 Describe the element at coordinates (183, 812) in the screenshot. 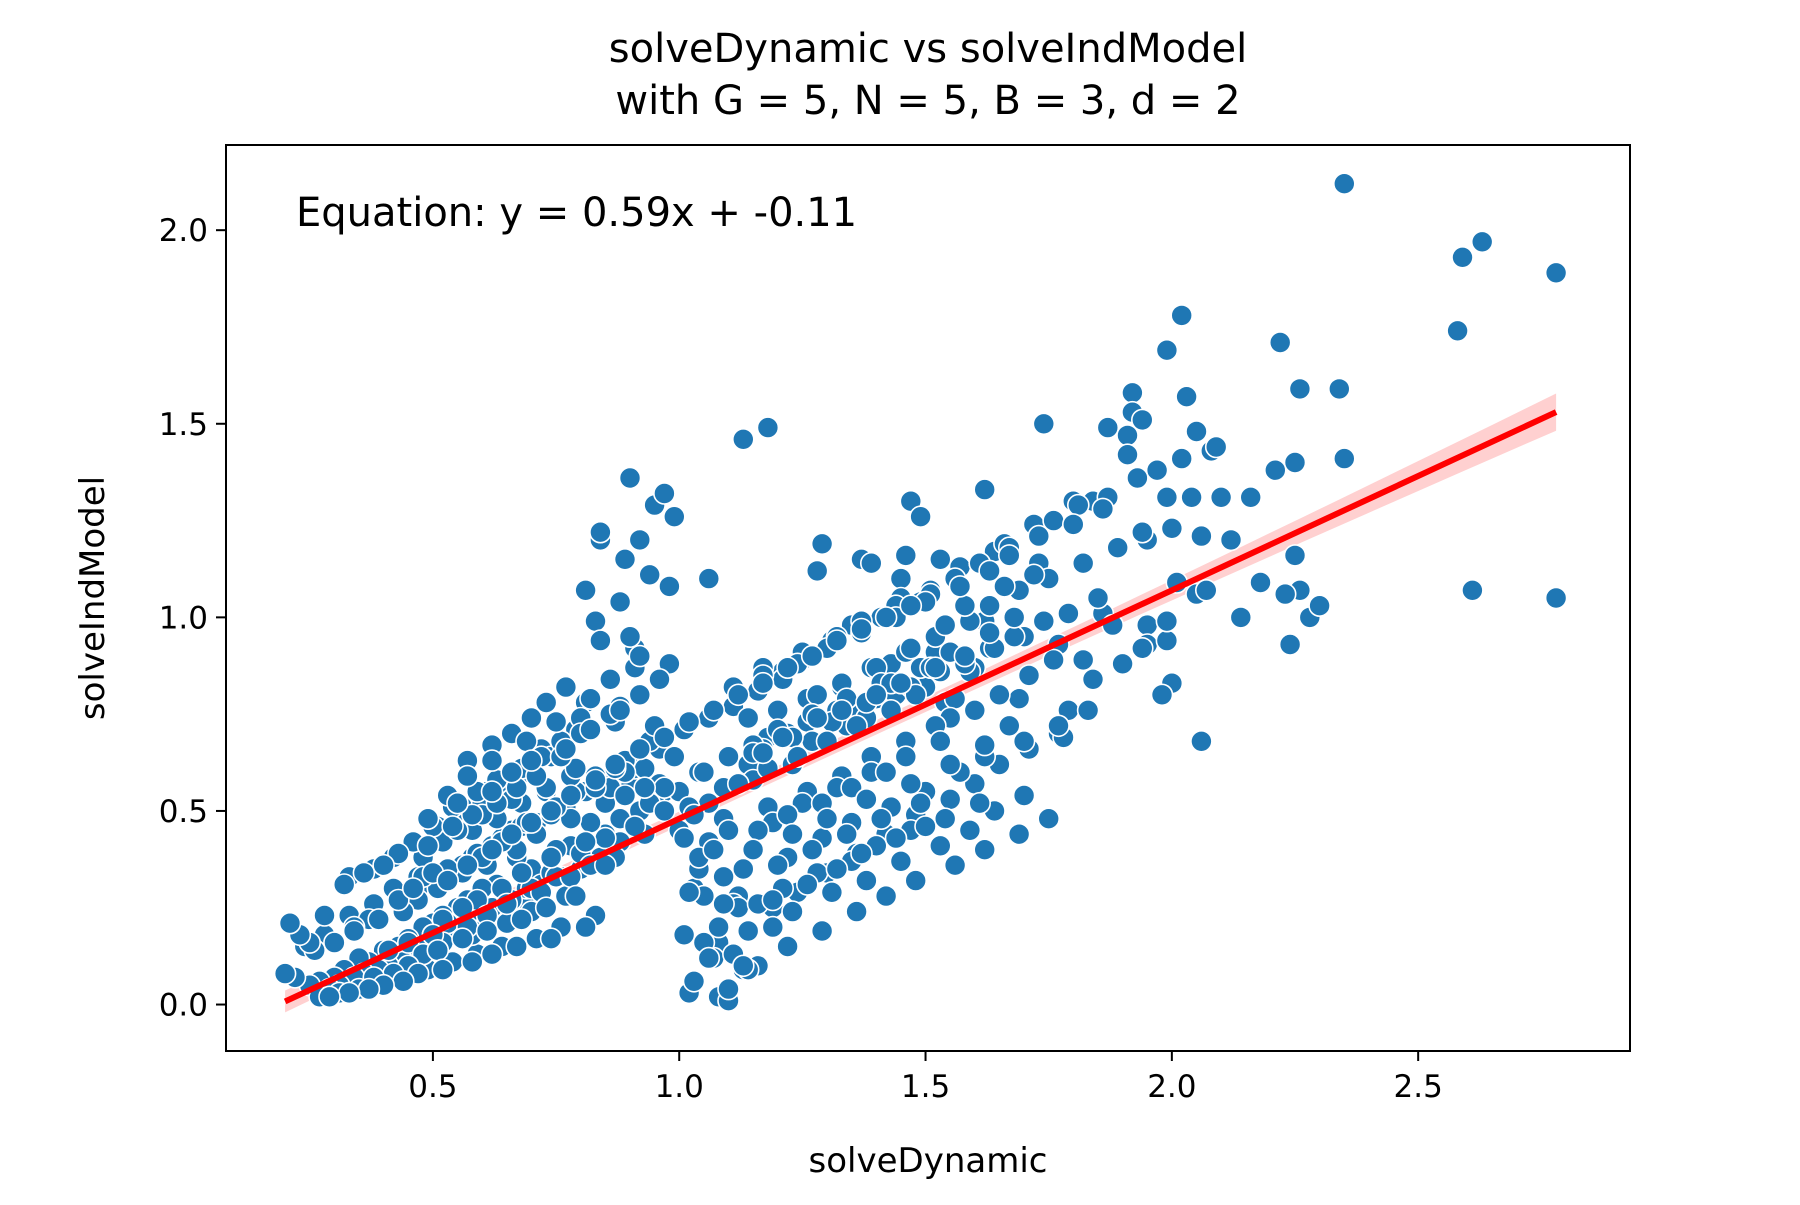

I see `y-tick-label: 0.5` at that location.